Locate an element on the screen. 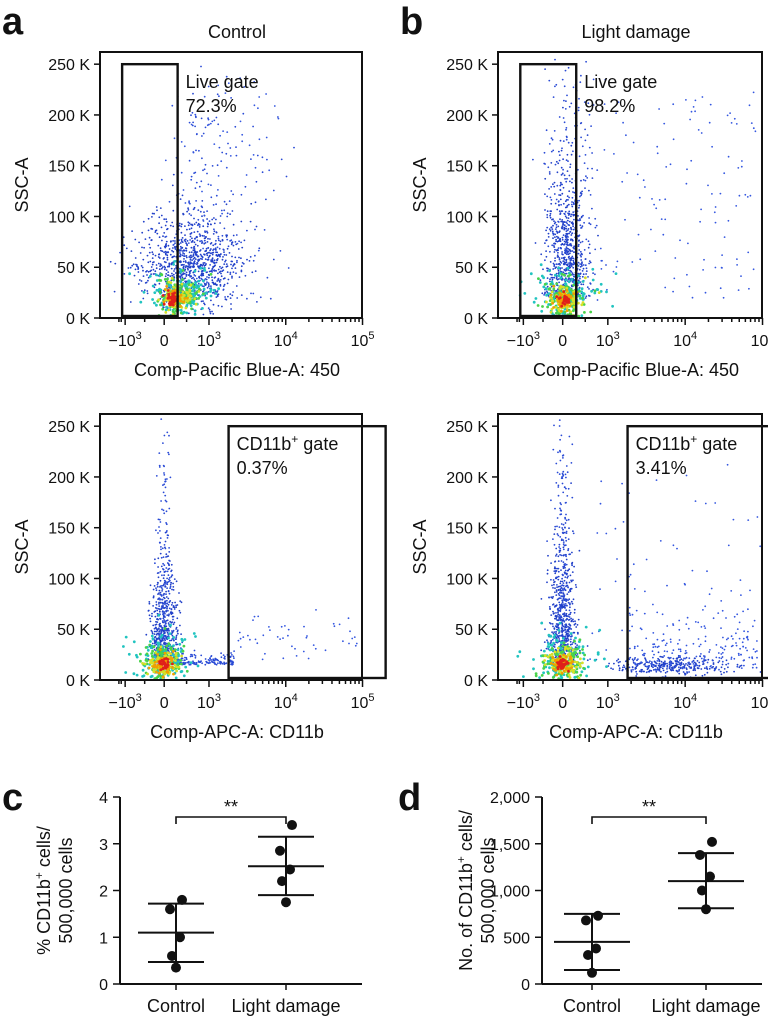 This screenshot has width=768, height=1016. x-tick-label: 0 is located at coordinates (164, 341).